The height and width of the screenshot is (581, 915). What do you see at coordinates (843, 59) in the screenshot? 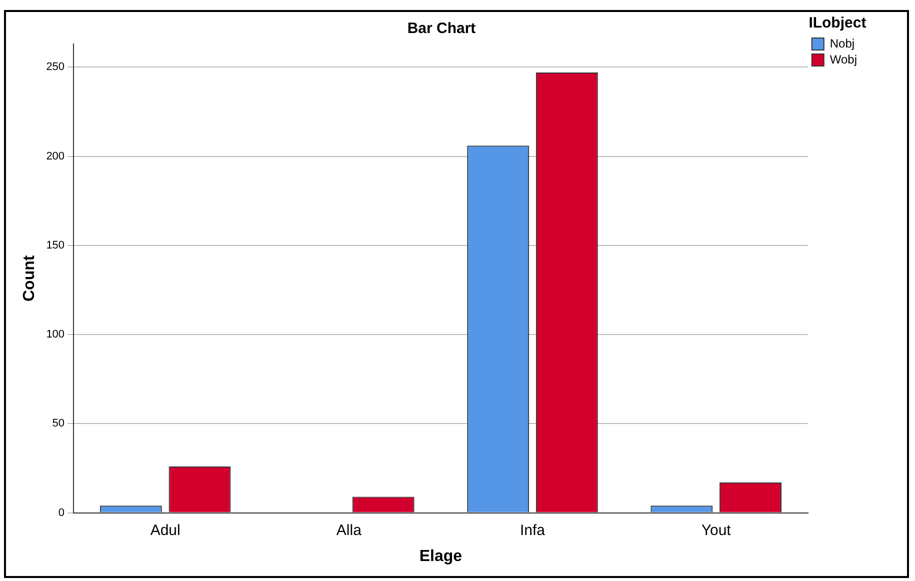
I see `legend-label: Wobj` at bounding box center [843, 59].